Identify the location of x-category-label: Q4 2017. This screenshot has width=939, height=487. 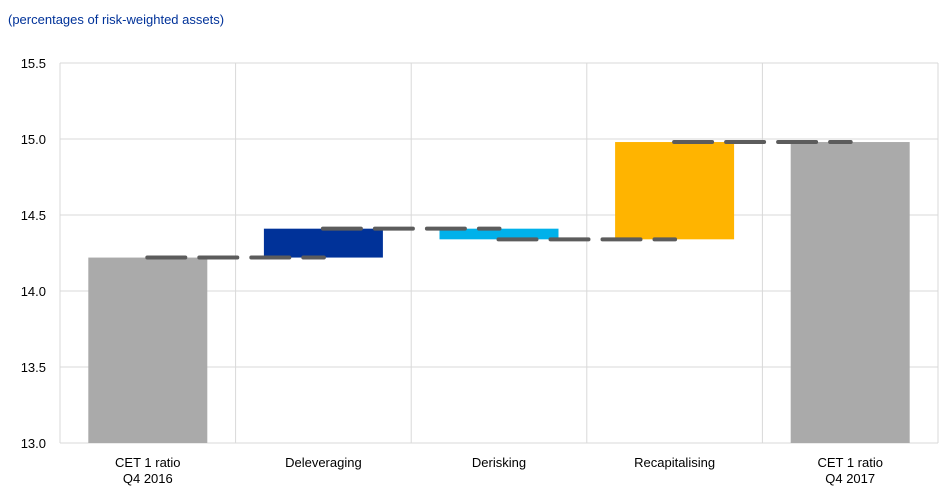
(850, 478).